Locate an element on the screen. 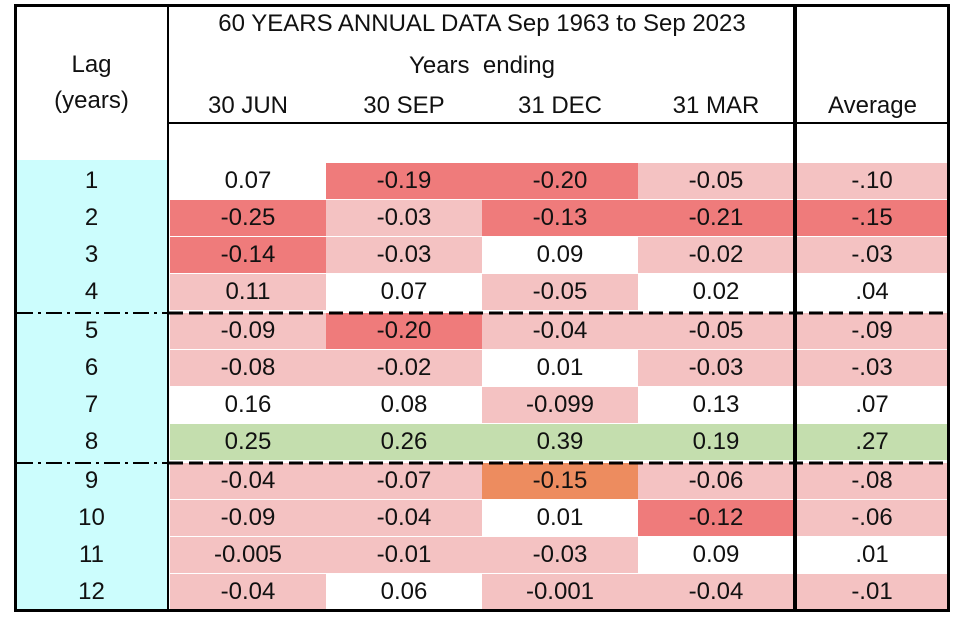 The width and height of the screenshot is (960, 622). lag-cell: 2 is located at coordinates (91, 217).